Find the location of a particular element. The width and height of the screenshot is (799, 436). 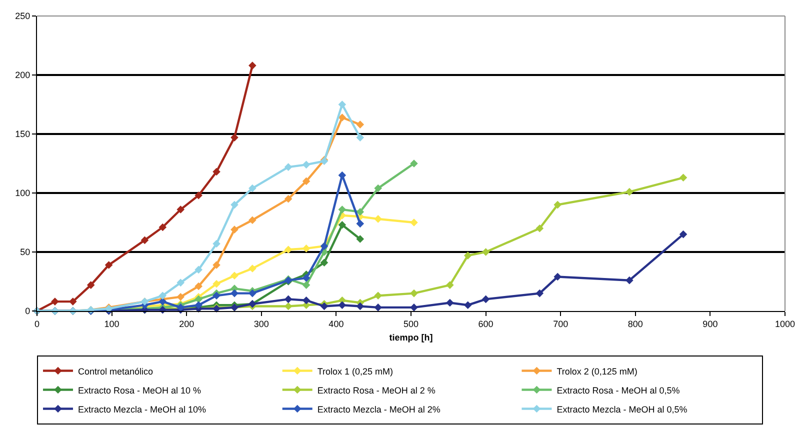

x-tick-label: 700 is located at coordinates (560, 323).